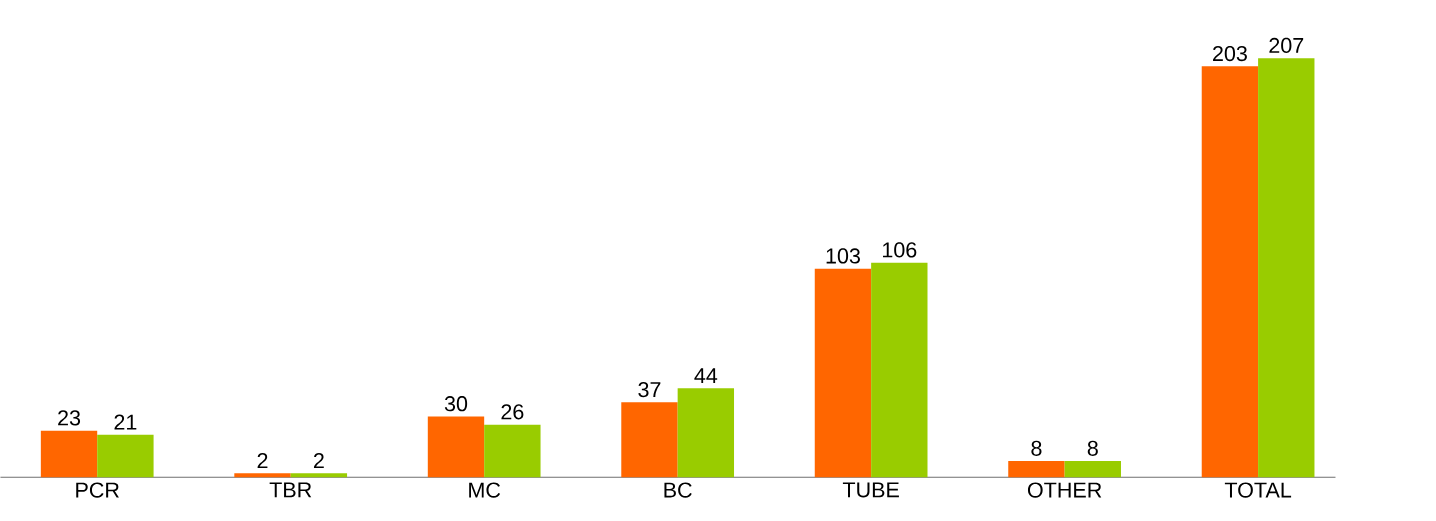  I want to click on x-tick-label: OTHER, so click(1064, 490).